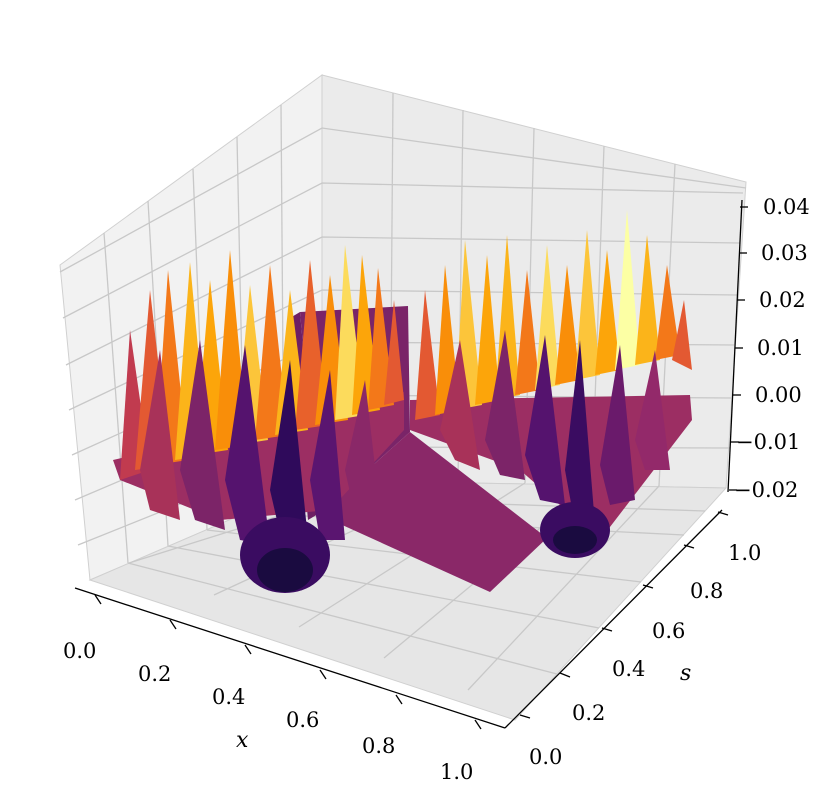  What do you see at coordinates (744, 553) in the screenshot?
I see `y-tick-5: 1.0` at bounding box center [744, 553].